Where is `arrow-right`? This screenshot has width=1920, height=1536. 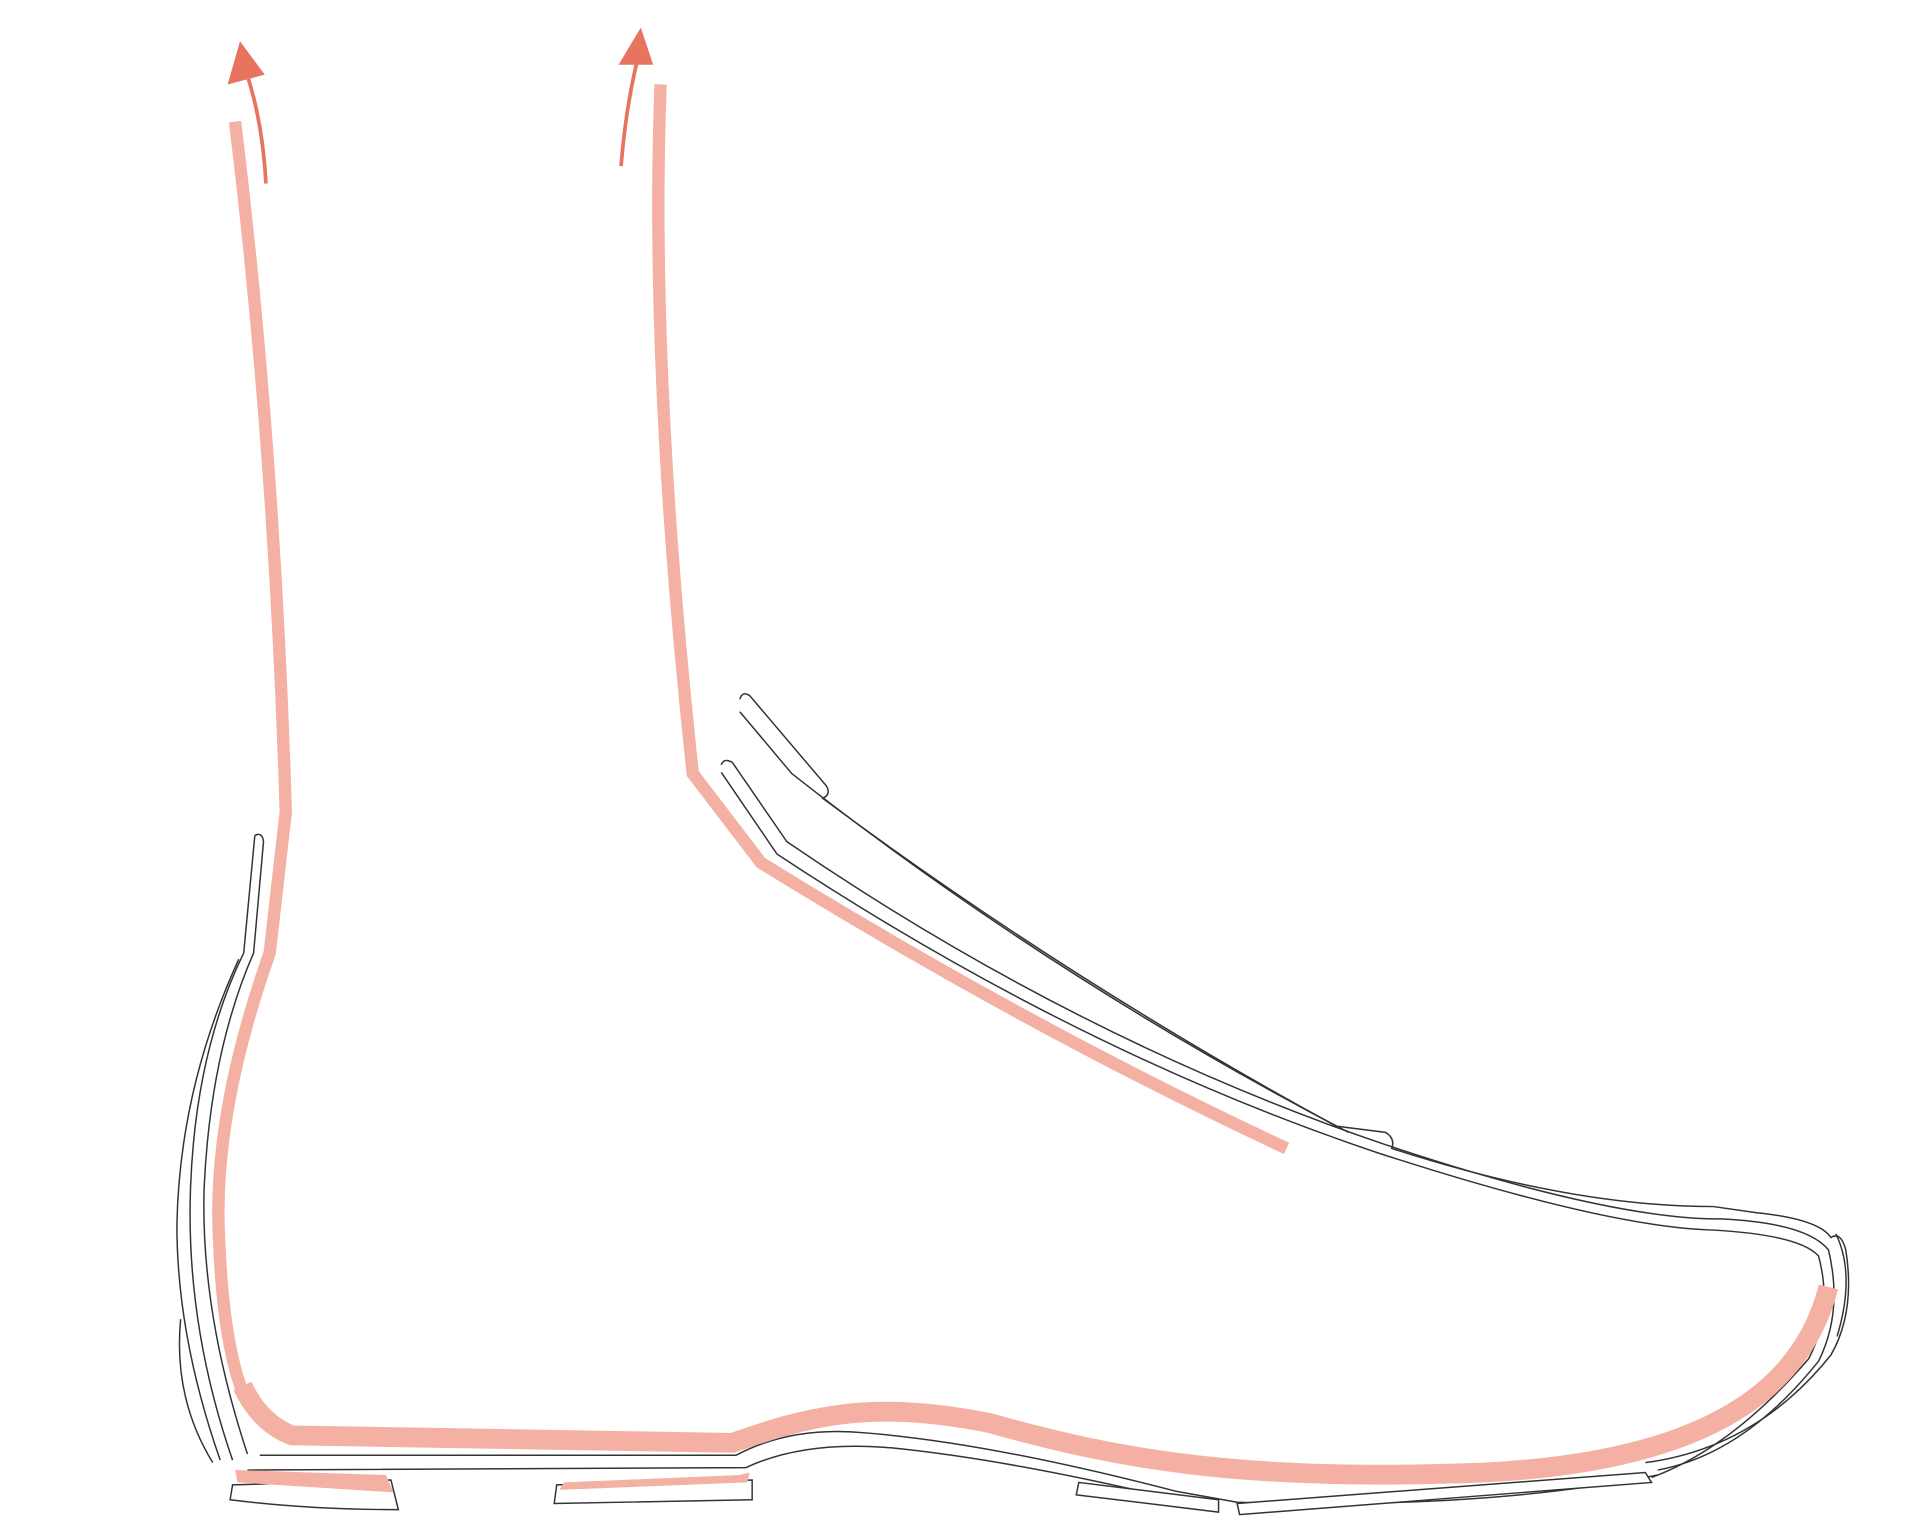 arrow-right is located at coordinates (630, 111).